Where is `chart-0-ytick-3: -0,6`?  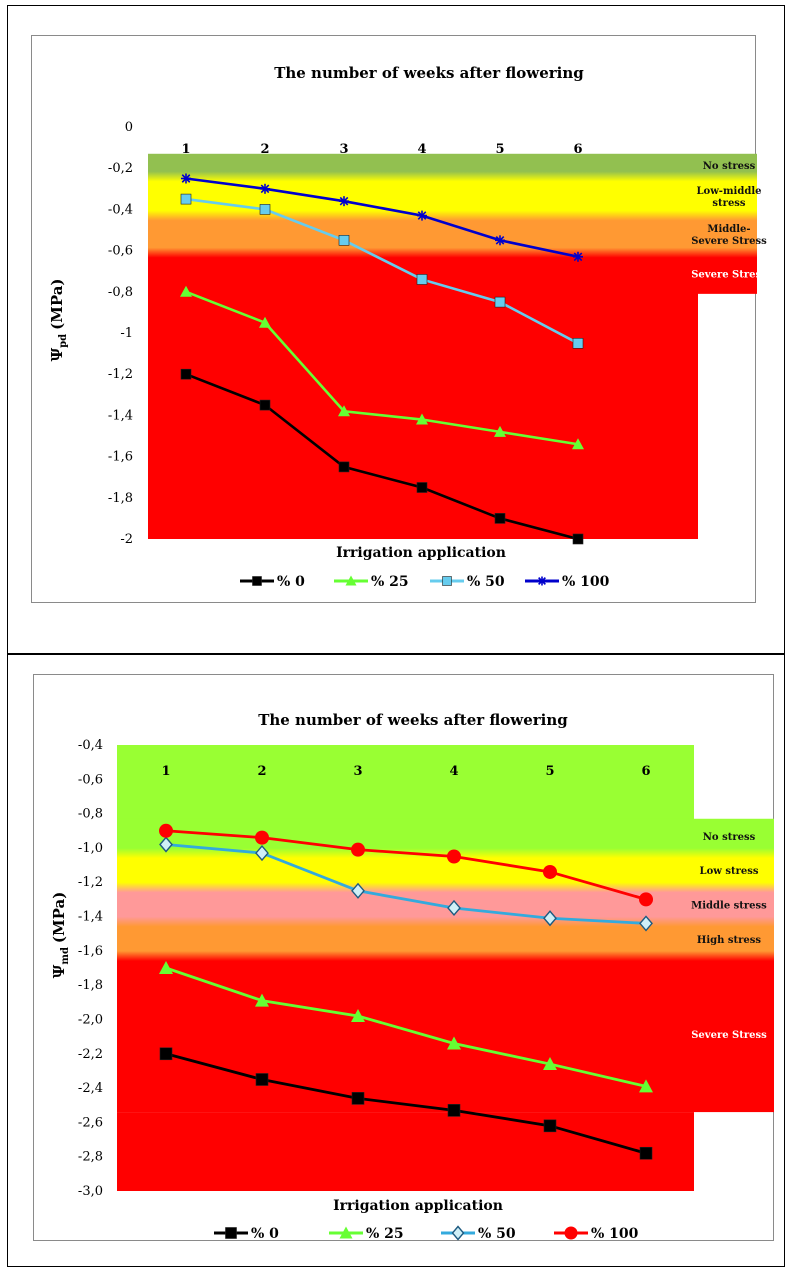
chart-0-ytick-3: -0,6 is located at coordinates (120, 251).